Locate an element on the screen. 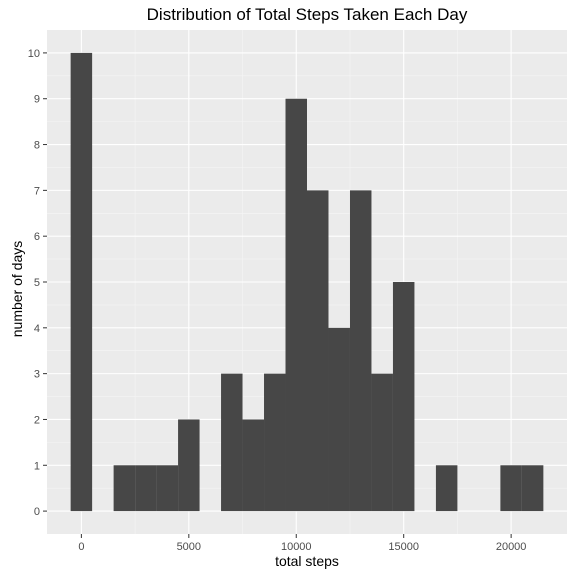 The height and width of the screenshot is (576, 576). x-axis-title: total steps is located at coordinates (307, 561).